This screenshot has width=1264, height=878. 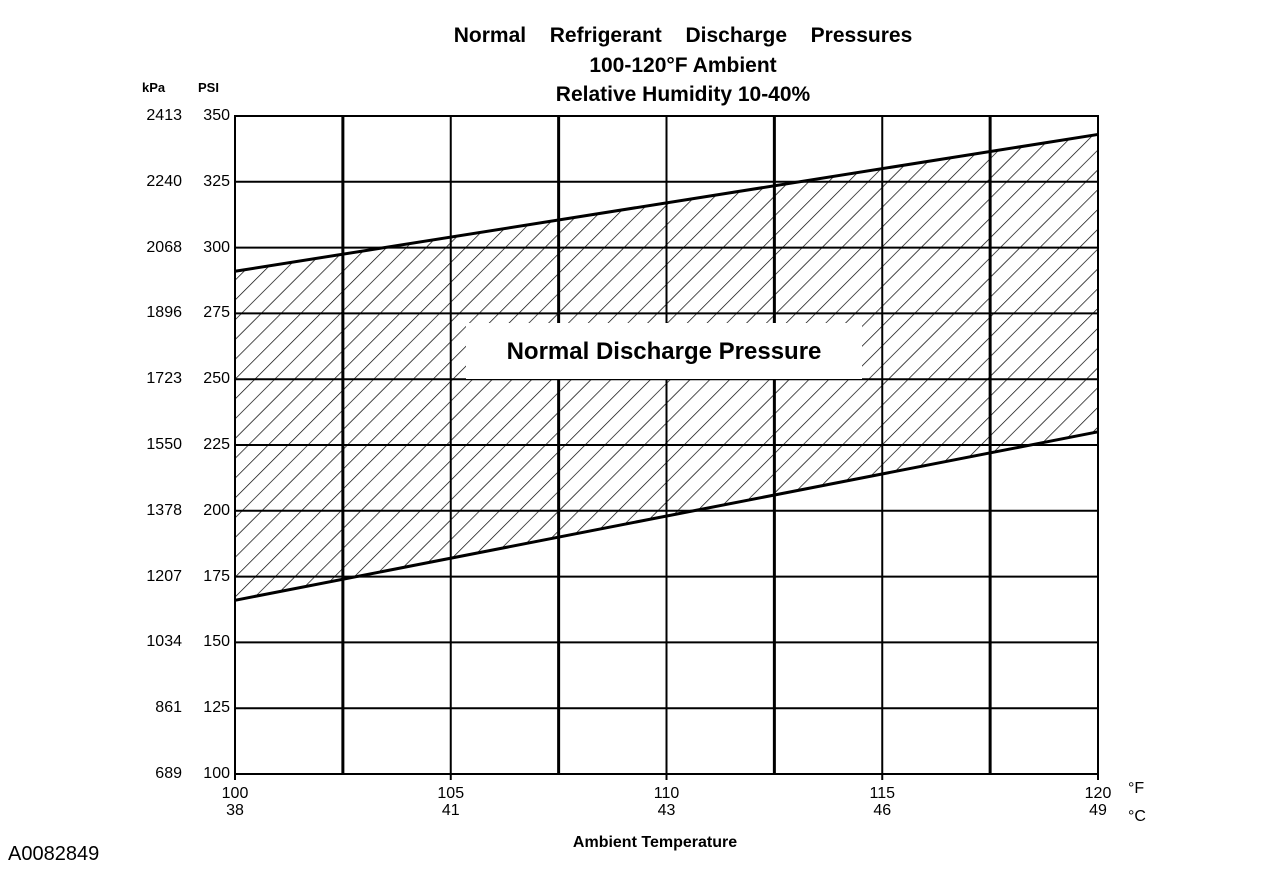 What do you see at coordinates (168, 773) in the screenshot?
I see `y-tick-kpa: 689` at bounding box center [168, 773].